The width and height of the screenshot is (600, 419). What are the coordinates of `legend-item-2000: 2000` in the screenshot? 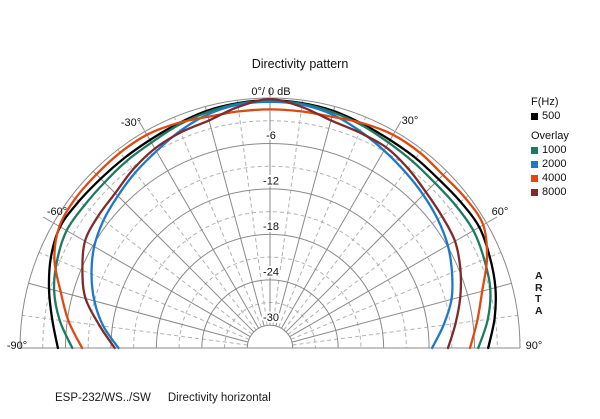 It's located at (550, 164).